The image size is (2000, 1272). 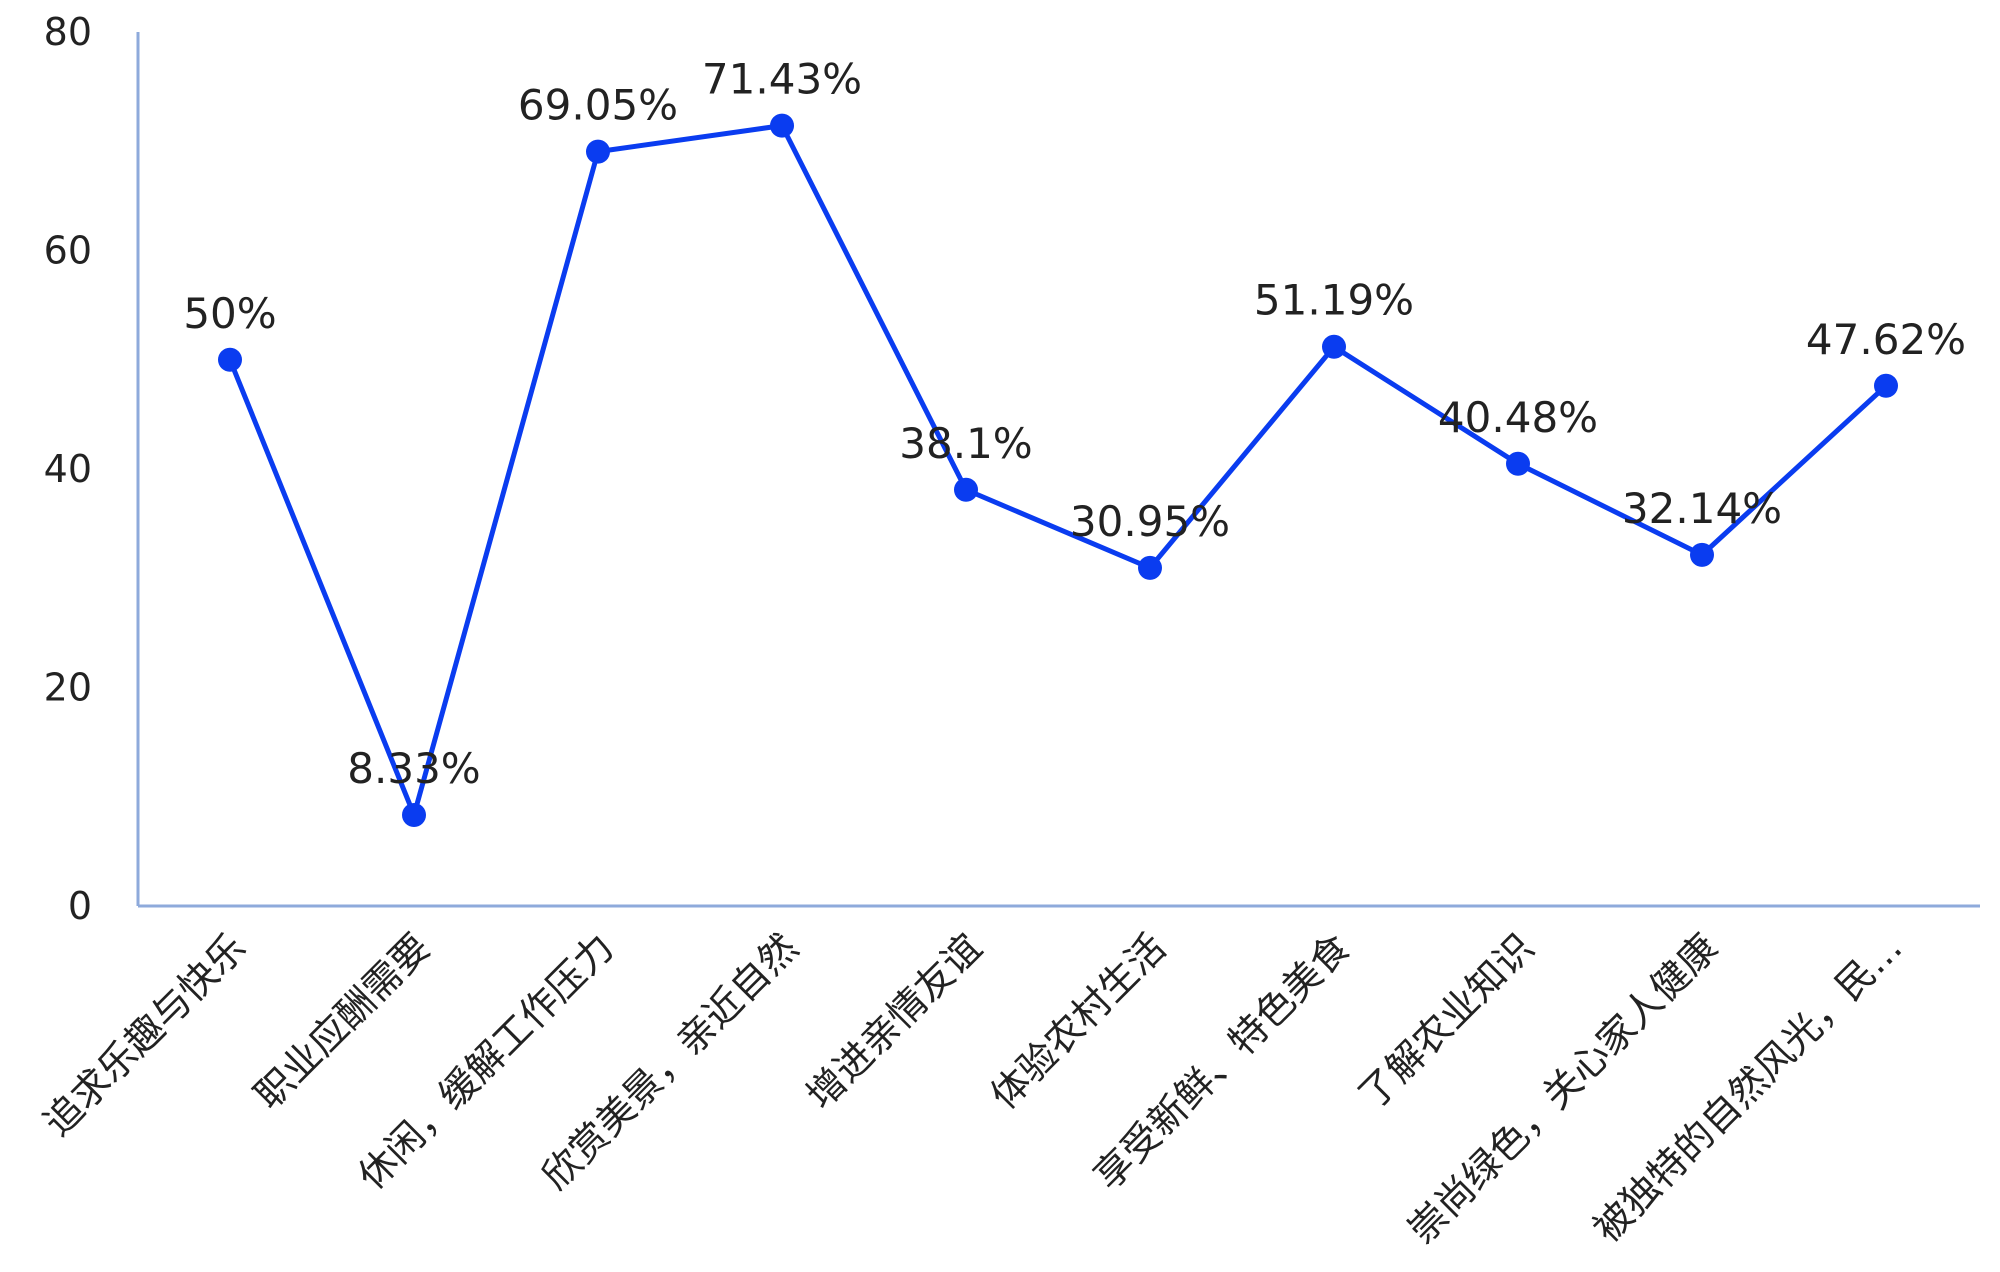 What do you see at coordinates (1563, 1088) in the screenshot?
I see `x-tick-label: 崇尚绿色，关心家人健康` at bounding box center [1563, 1088].